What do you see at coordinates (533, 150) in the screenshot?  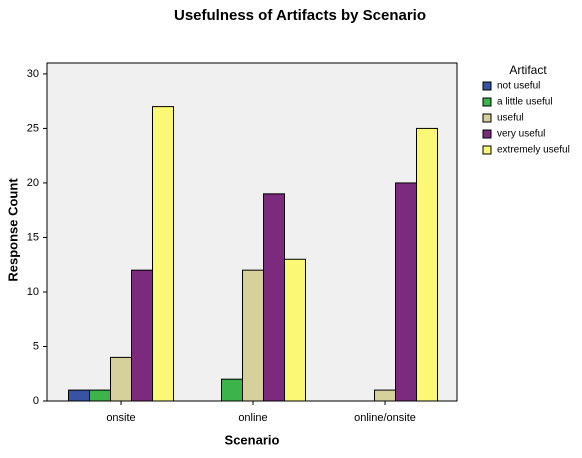 I see `legend-label: extremely useful` at bounding box center [533, 150].